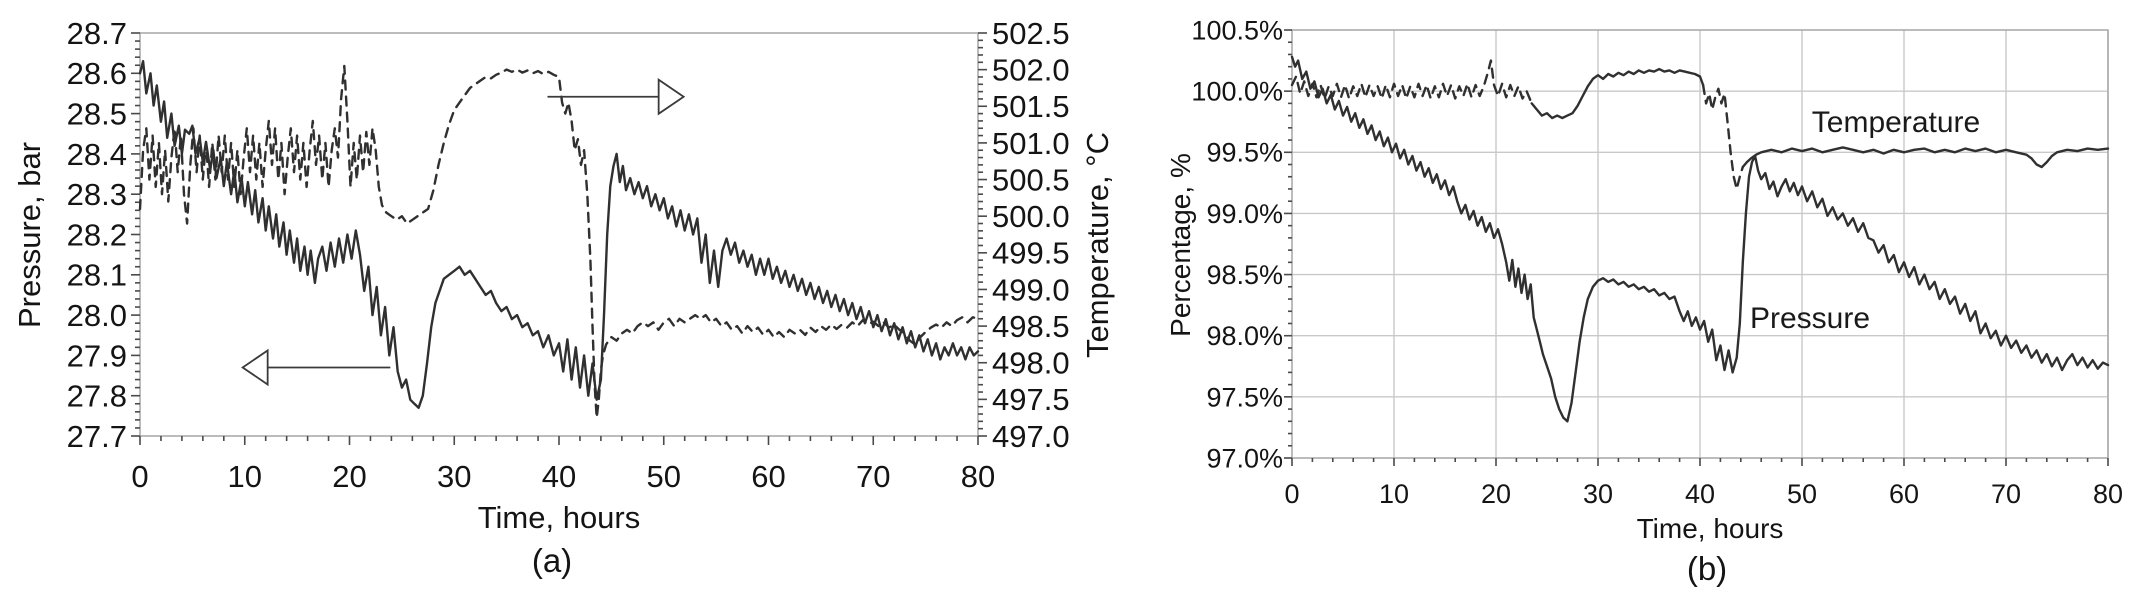 This screenshot has height=597, width=2136. Describe the element at coordinates (1031, 289) in the screenshot. I see `svg-text: 499.0` at that location.